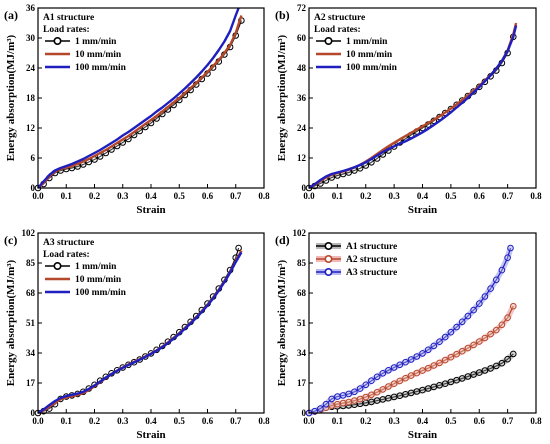 The width and height of the screenshot is (550, 444). Describe the element at coordinates (11, 15) in the screenshot. I see `panel-label: (a)` at that location.